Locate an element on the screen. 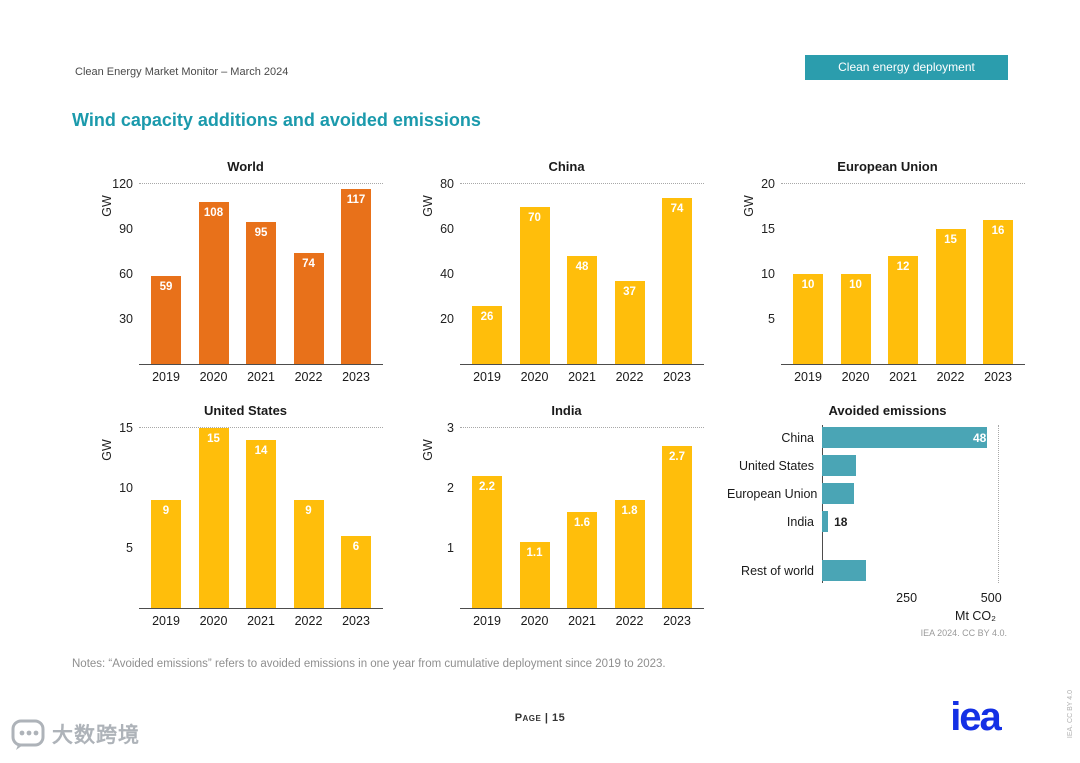 The height and width of the screenshot is (763, 1080). bar-2019: 9 is located at coordinates (166, 554).